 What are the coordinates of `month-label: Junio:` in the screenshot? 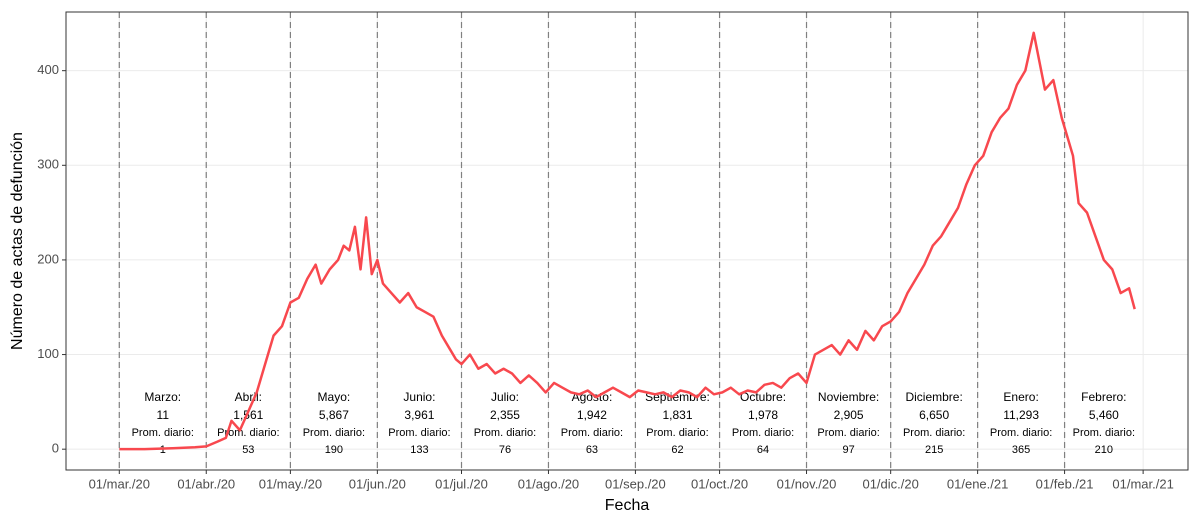 It's located at (419, 397).